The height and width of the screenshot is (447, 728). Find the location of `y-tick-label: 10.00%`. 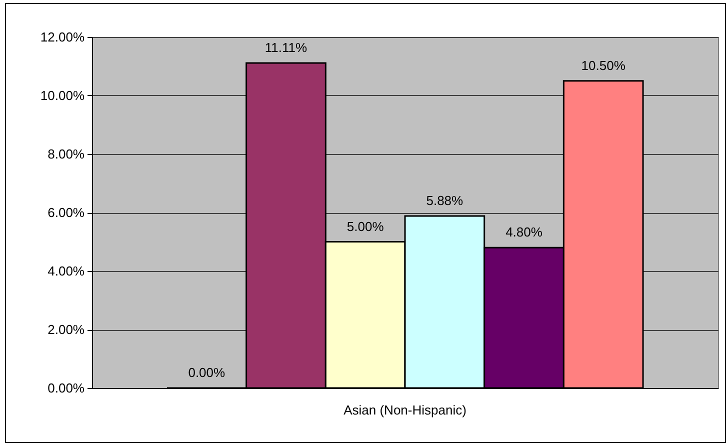

y-tick-label: 10.00% is located at coordinates (62, 95).